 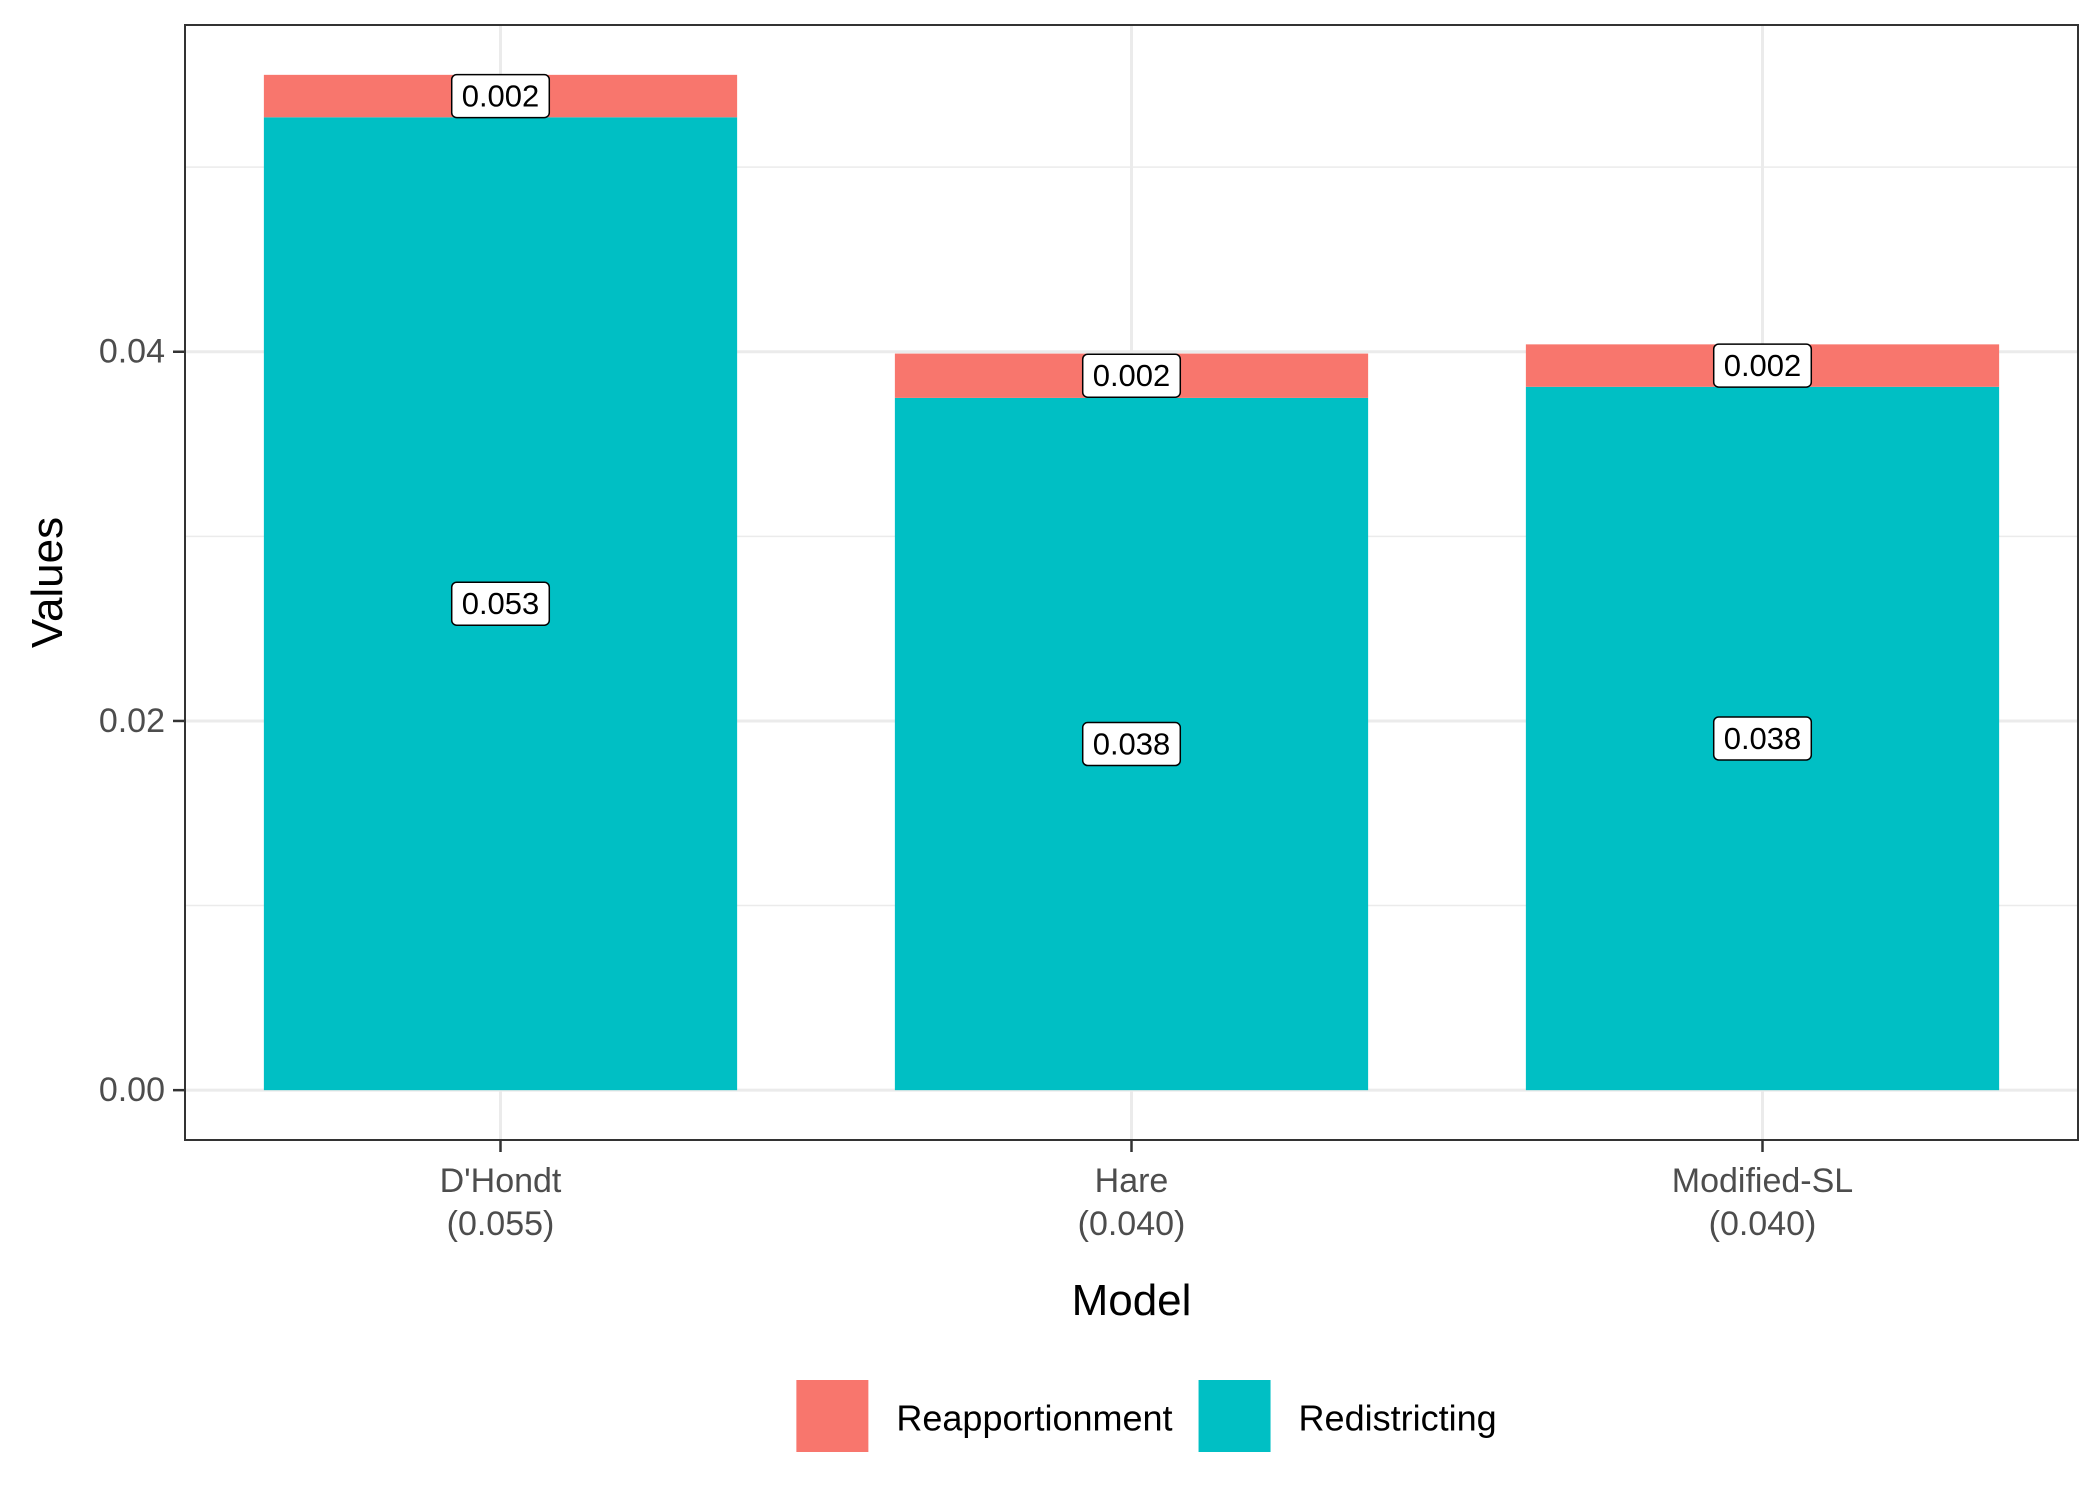 I want to click on legend-label-reapportionment: Reapportionment, so click(x=1034, y=1418).